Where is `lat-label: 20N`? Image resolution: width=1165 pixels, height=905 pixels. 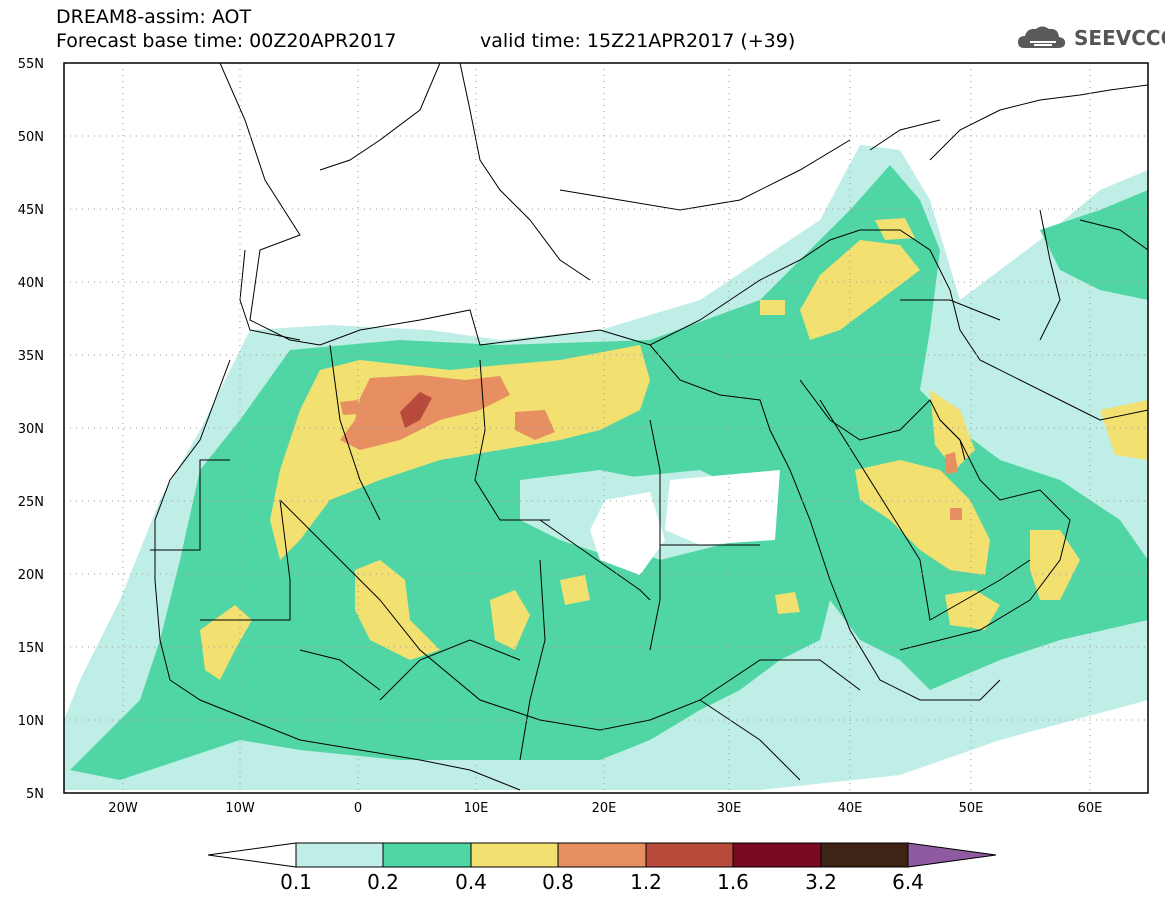
lat-label: 20N is located at coordinates (31, 575).